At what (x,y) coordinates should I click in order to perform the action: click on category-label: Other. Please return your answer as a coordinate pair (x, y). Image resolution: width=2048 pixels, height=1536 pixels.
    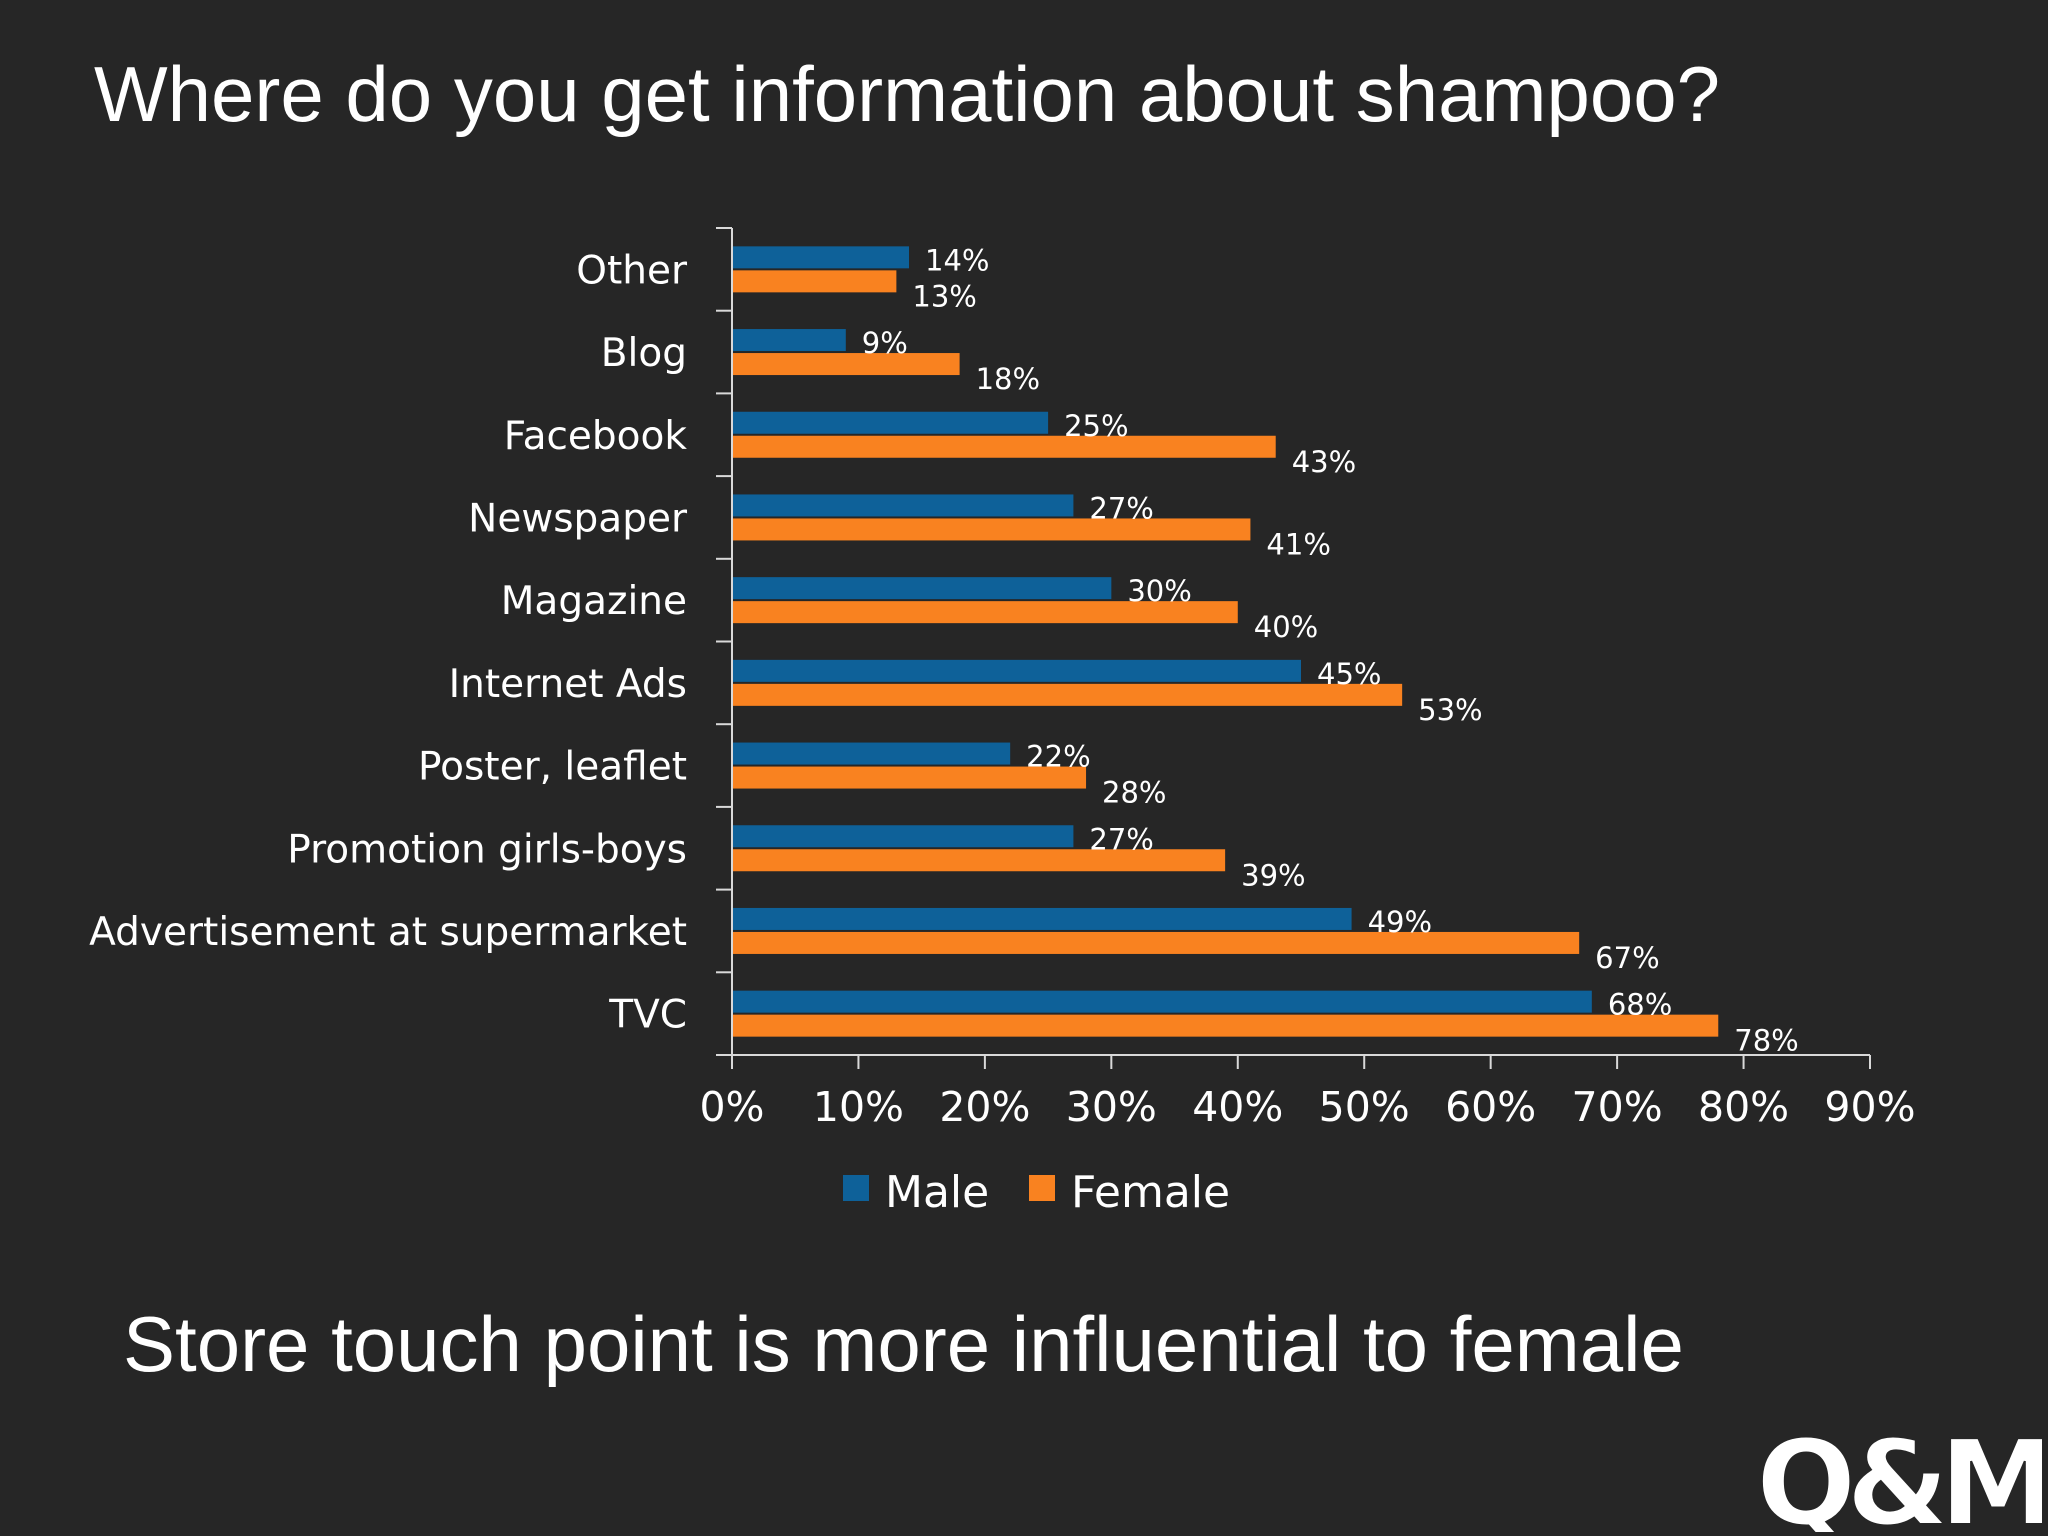
    Looking at the image, I should click on (632, 270).